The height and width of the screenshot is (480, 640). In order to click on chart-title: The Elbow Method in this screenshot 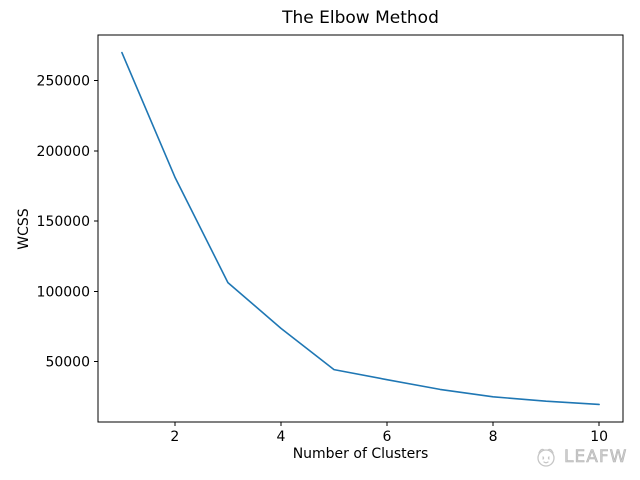, I will do `click(360, 18)`.